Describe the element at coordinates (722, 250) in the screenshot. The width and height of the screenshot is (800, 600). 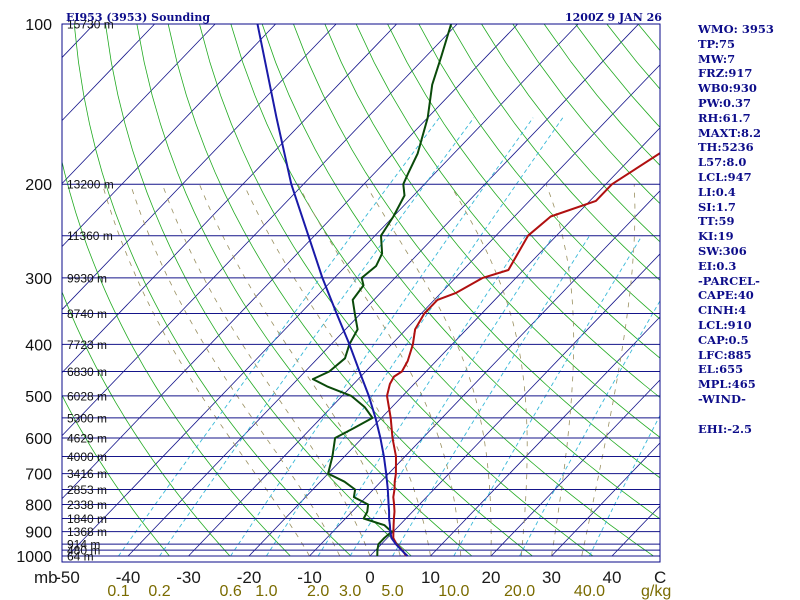
I see `index-item: SW:306` at that location.